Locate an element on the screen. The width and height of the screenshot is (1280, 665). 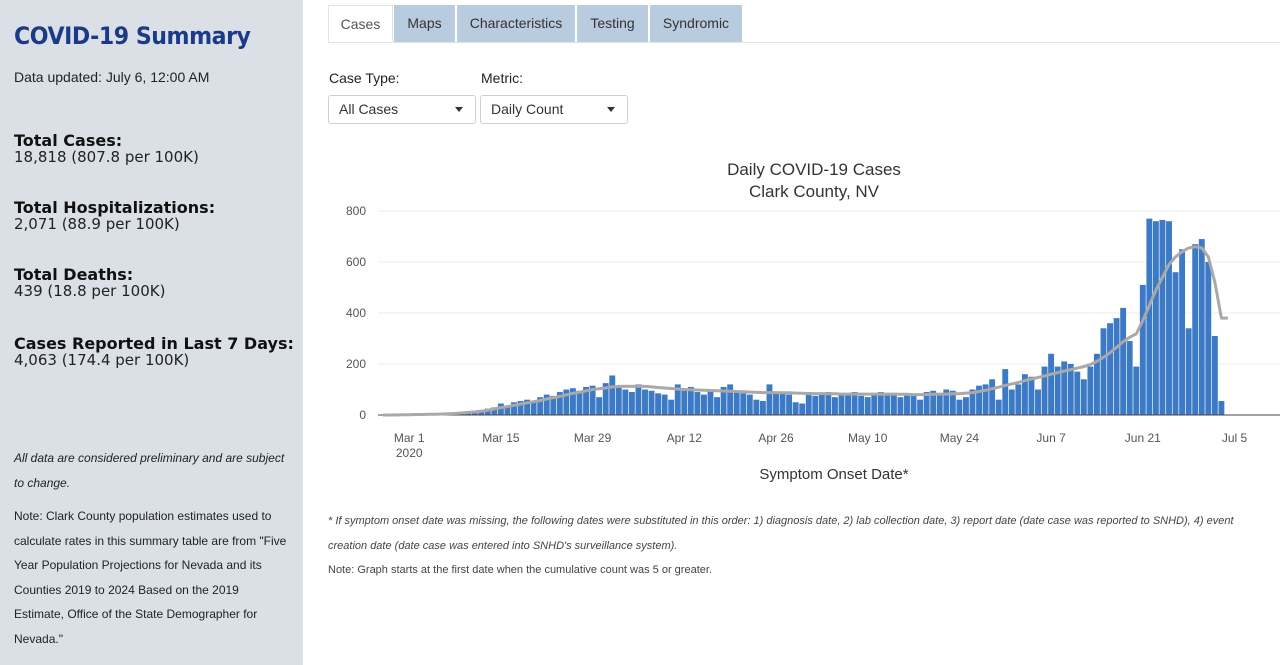
tab-testing: Testing is located at coordinates (612, 23).